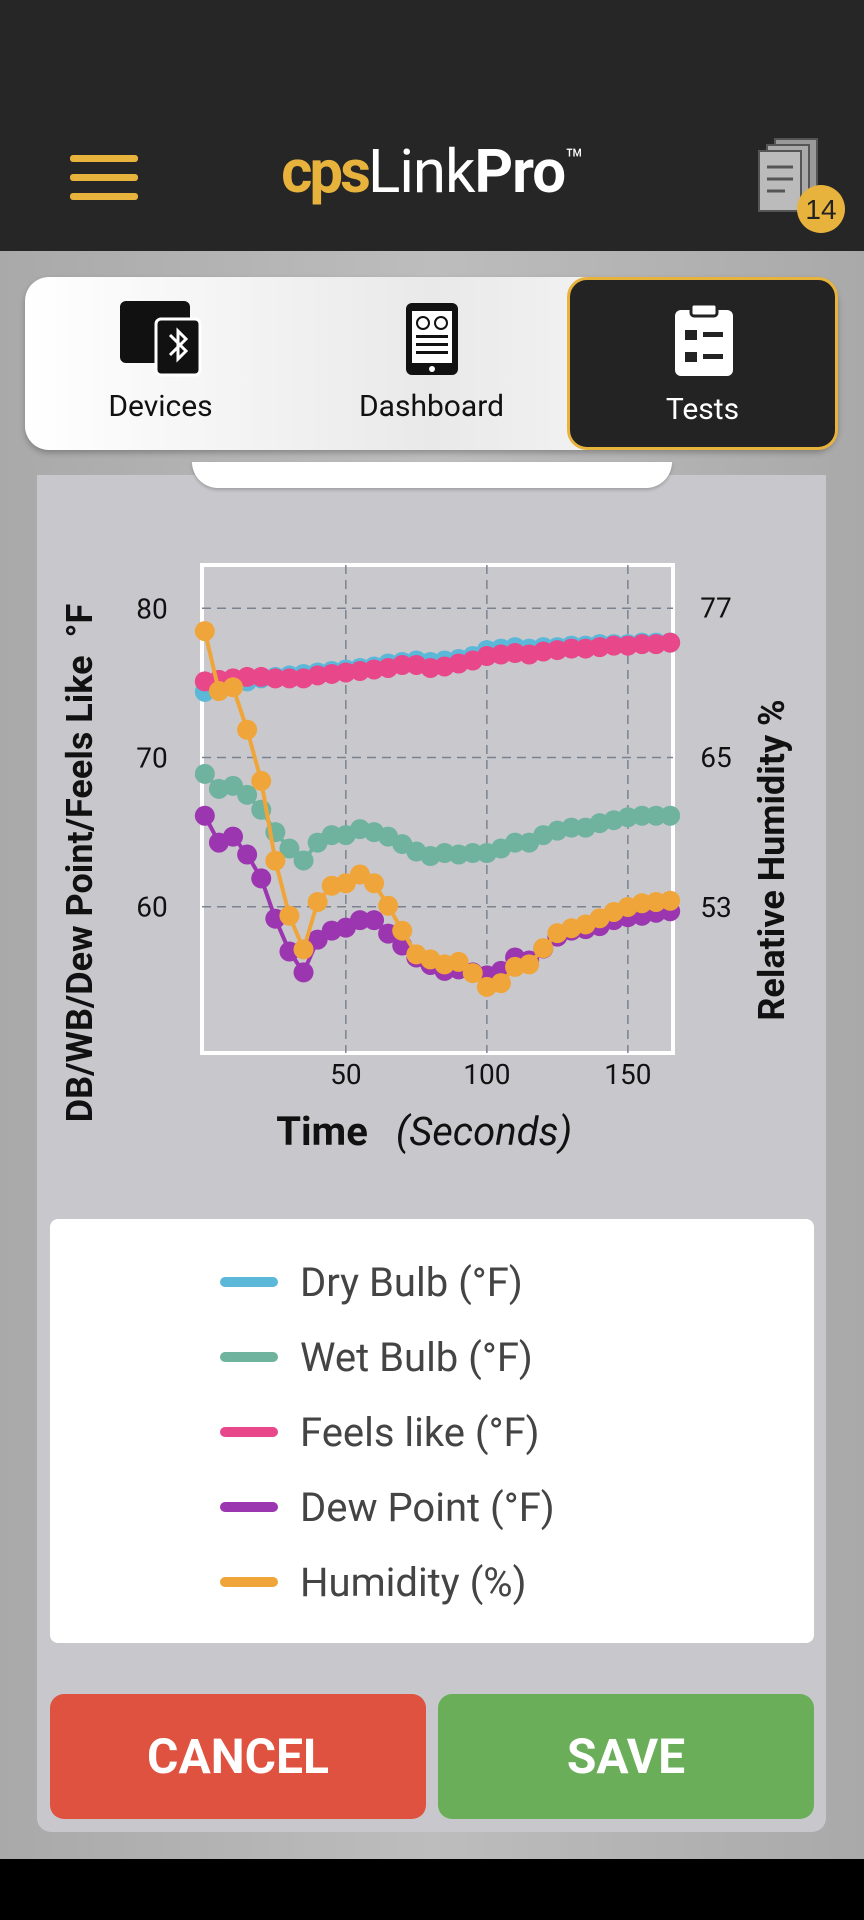 The height and width of the screenshot is (1920, 864). I want to click on legend-label: Wet Bulb (°F), so click(416, 1357).